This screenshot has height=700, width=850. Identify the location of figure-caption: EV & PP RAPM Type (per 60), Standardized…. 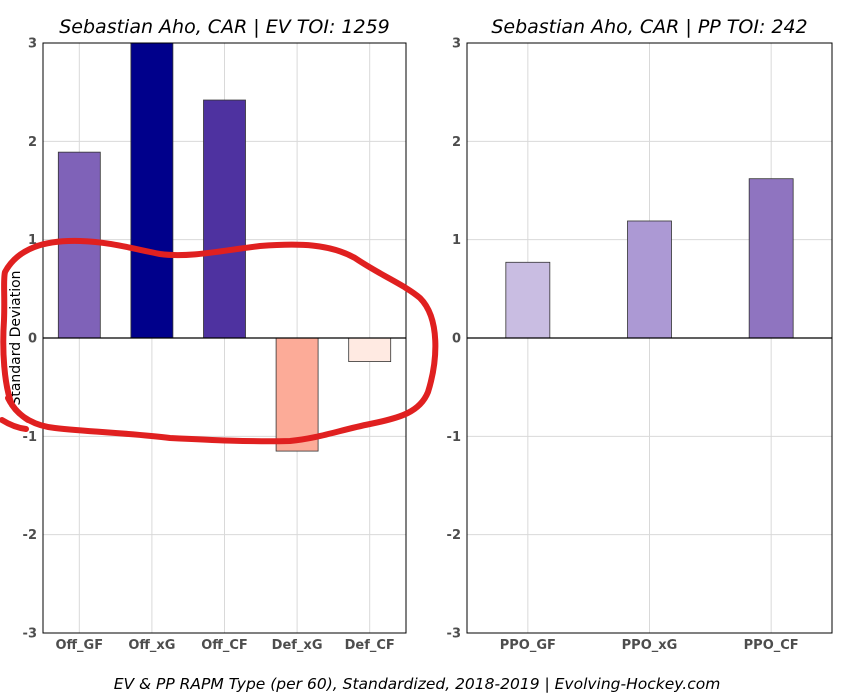
(417, 684).